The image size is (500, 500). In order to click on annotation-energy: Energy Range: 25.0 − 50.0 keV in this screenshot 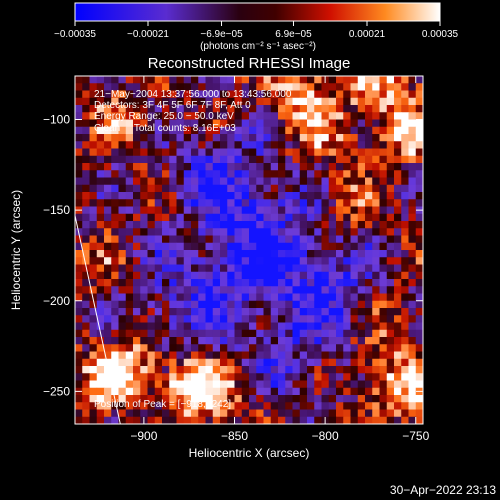, I will do `click(164, 116)`.